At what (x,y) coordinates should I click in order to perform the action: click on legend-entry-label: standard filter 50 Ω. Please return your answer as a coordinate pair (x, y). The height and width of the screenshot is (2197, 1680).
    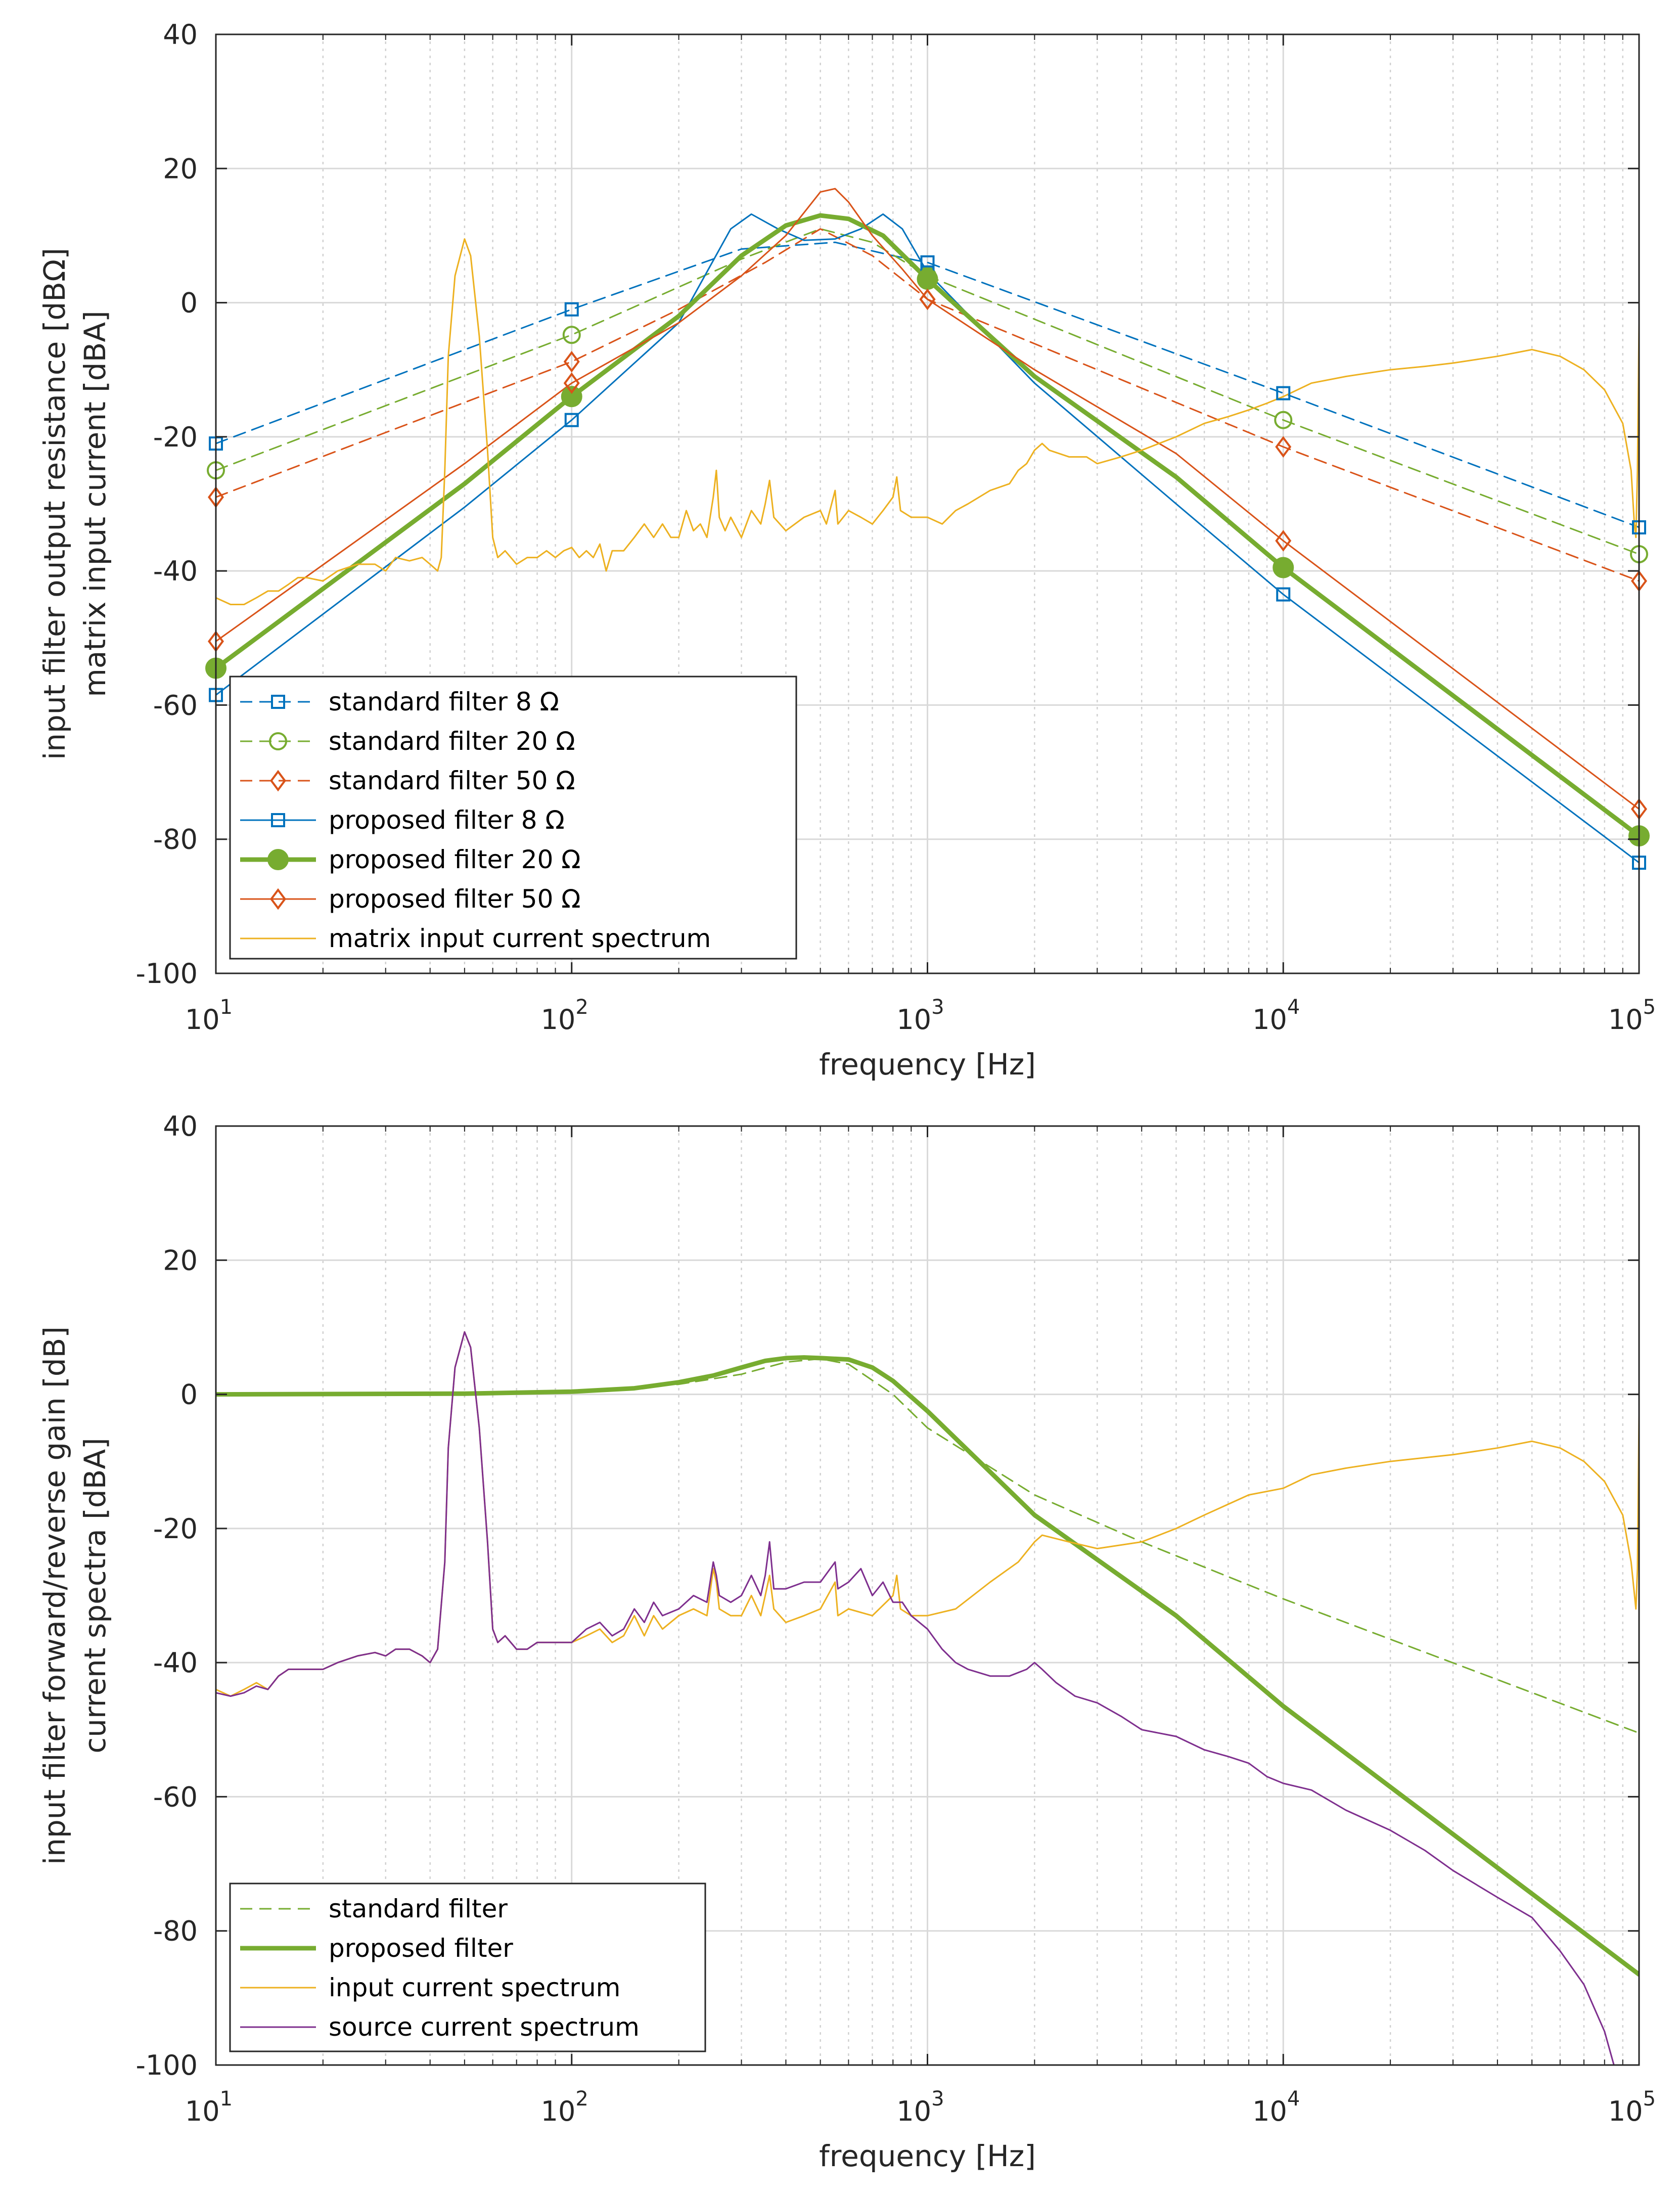
    Looking at the image, I should click on (452, 780).